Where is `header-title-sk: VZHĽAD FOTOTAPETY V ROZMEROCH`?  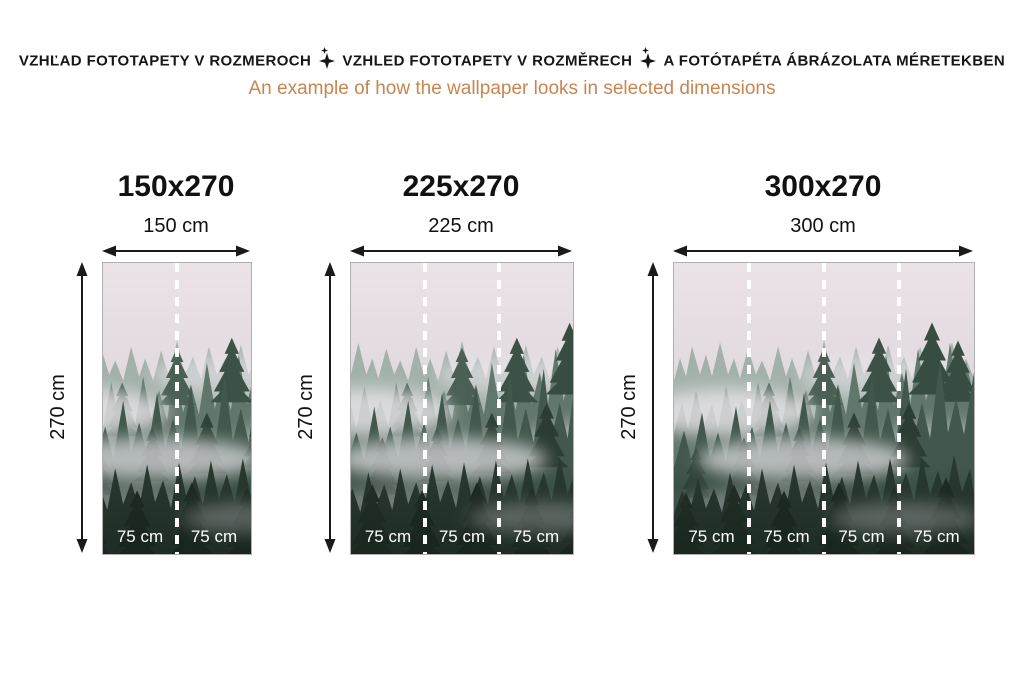
header-title-sk: VZHĽAD FOTOTAPETY V ROZMEROCH is located at coordinates (165, 61).